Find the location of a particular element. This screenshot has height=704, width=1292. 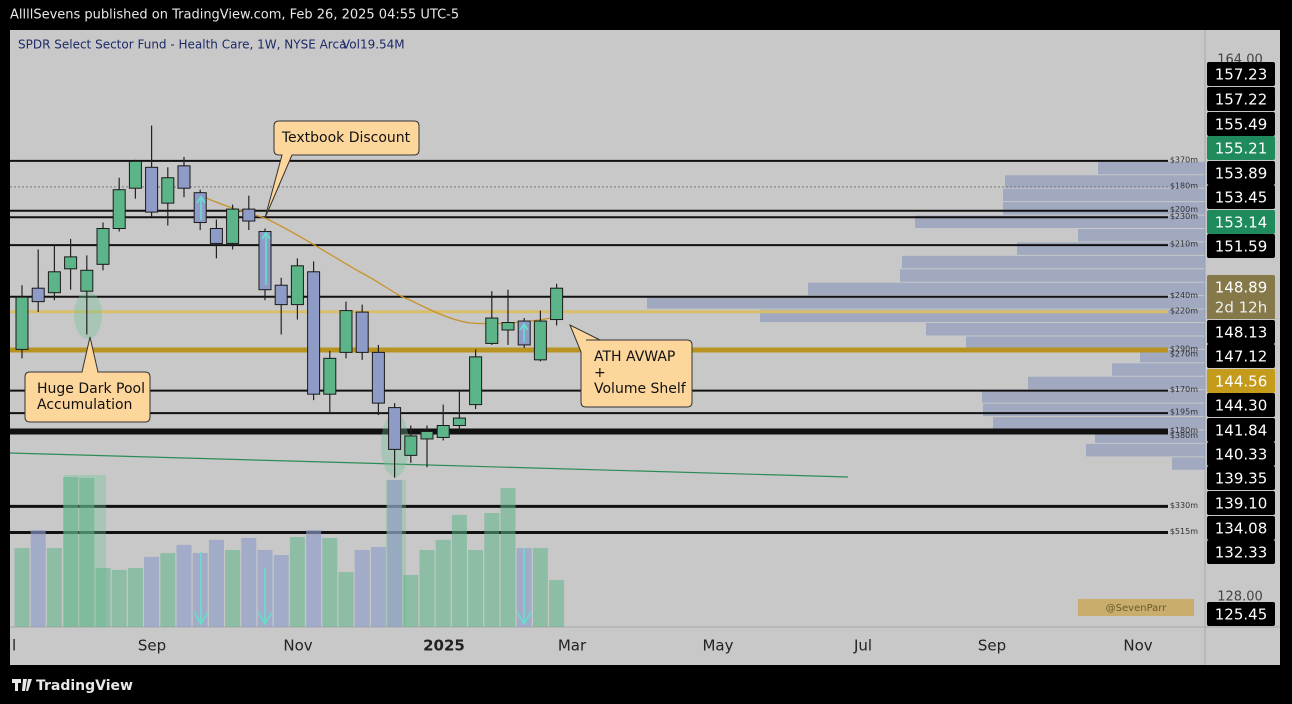

price-label: 140.33 is located at coordinates (1241, 455).